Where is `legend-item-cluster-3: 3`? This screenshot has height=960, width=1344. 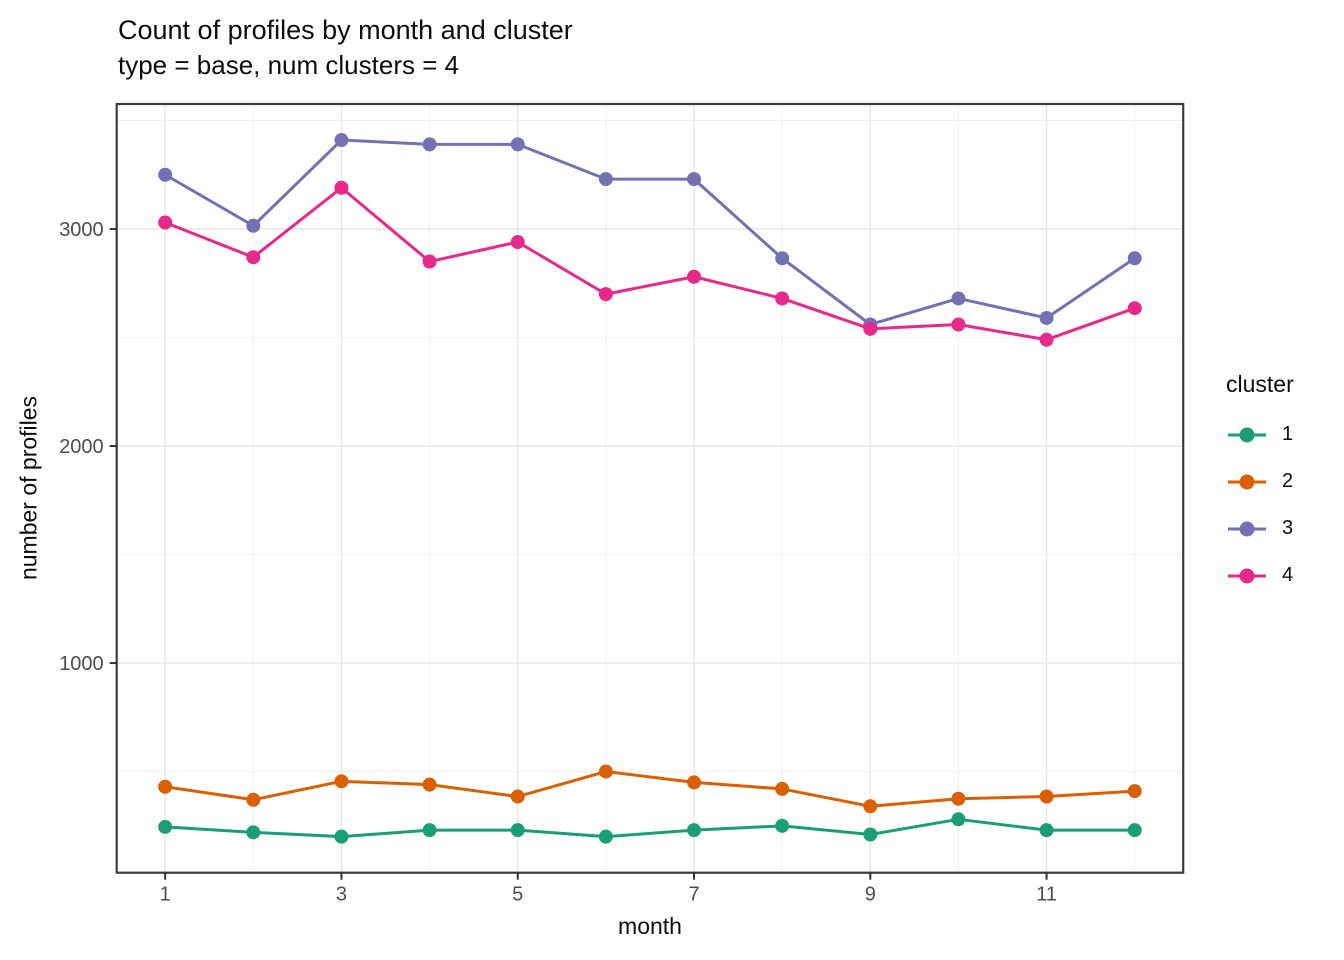 legend-item-cluster-3: 3 is located at coordinates (1260, 528).